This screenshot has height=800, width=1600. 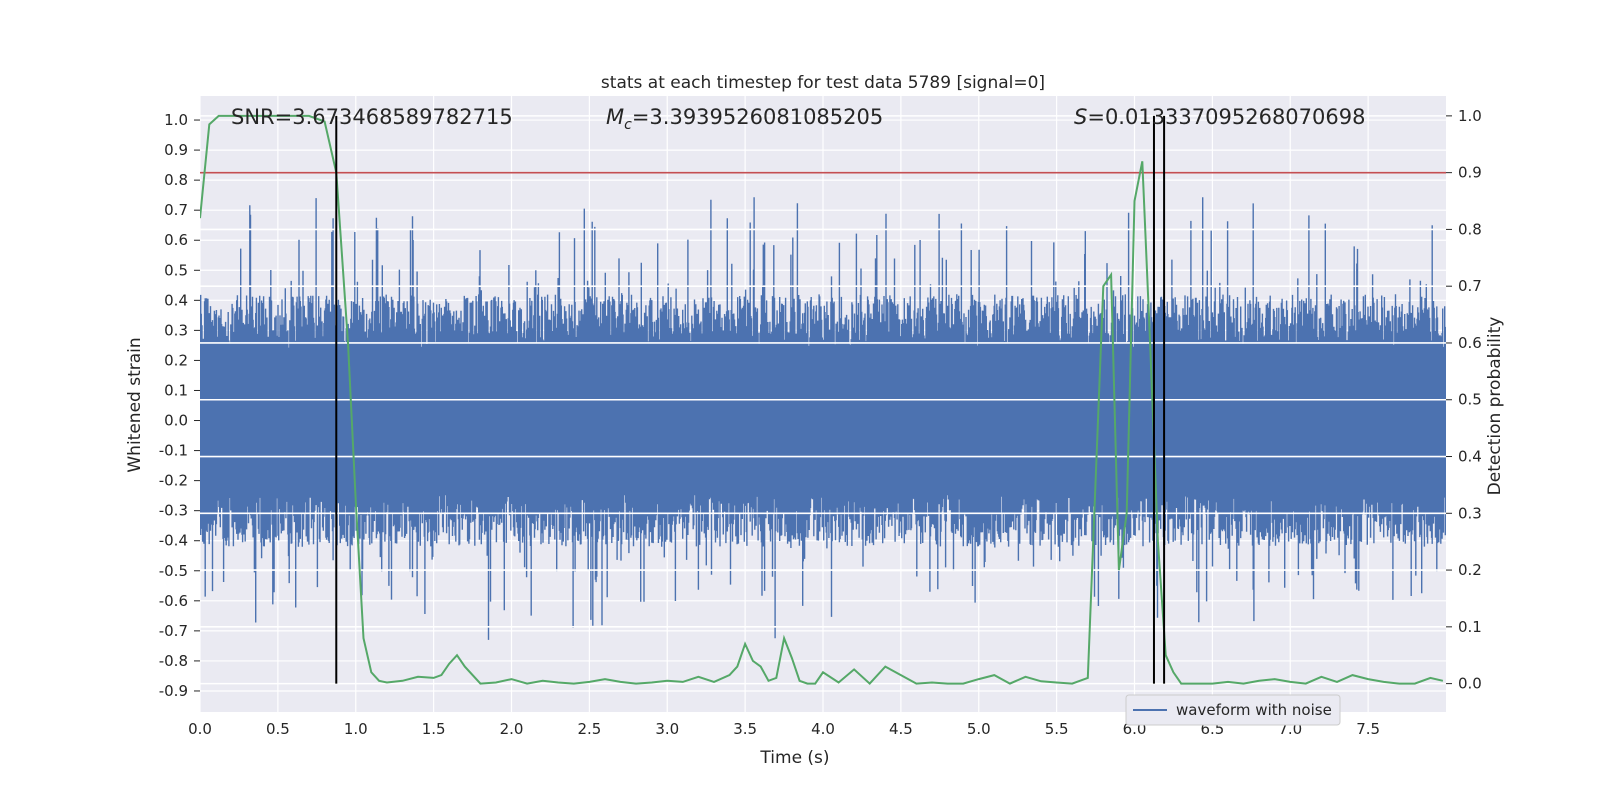 What do you see at coordinates (1470, 570) in the screenshot?
I see `y2-tick-label: 0.2` at bounding box center [1470, 570].